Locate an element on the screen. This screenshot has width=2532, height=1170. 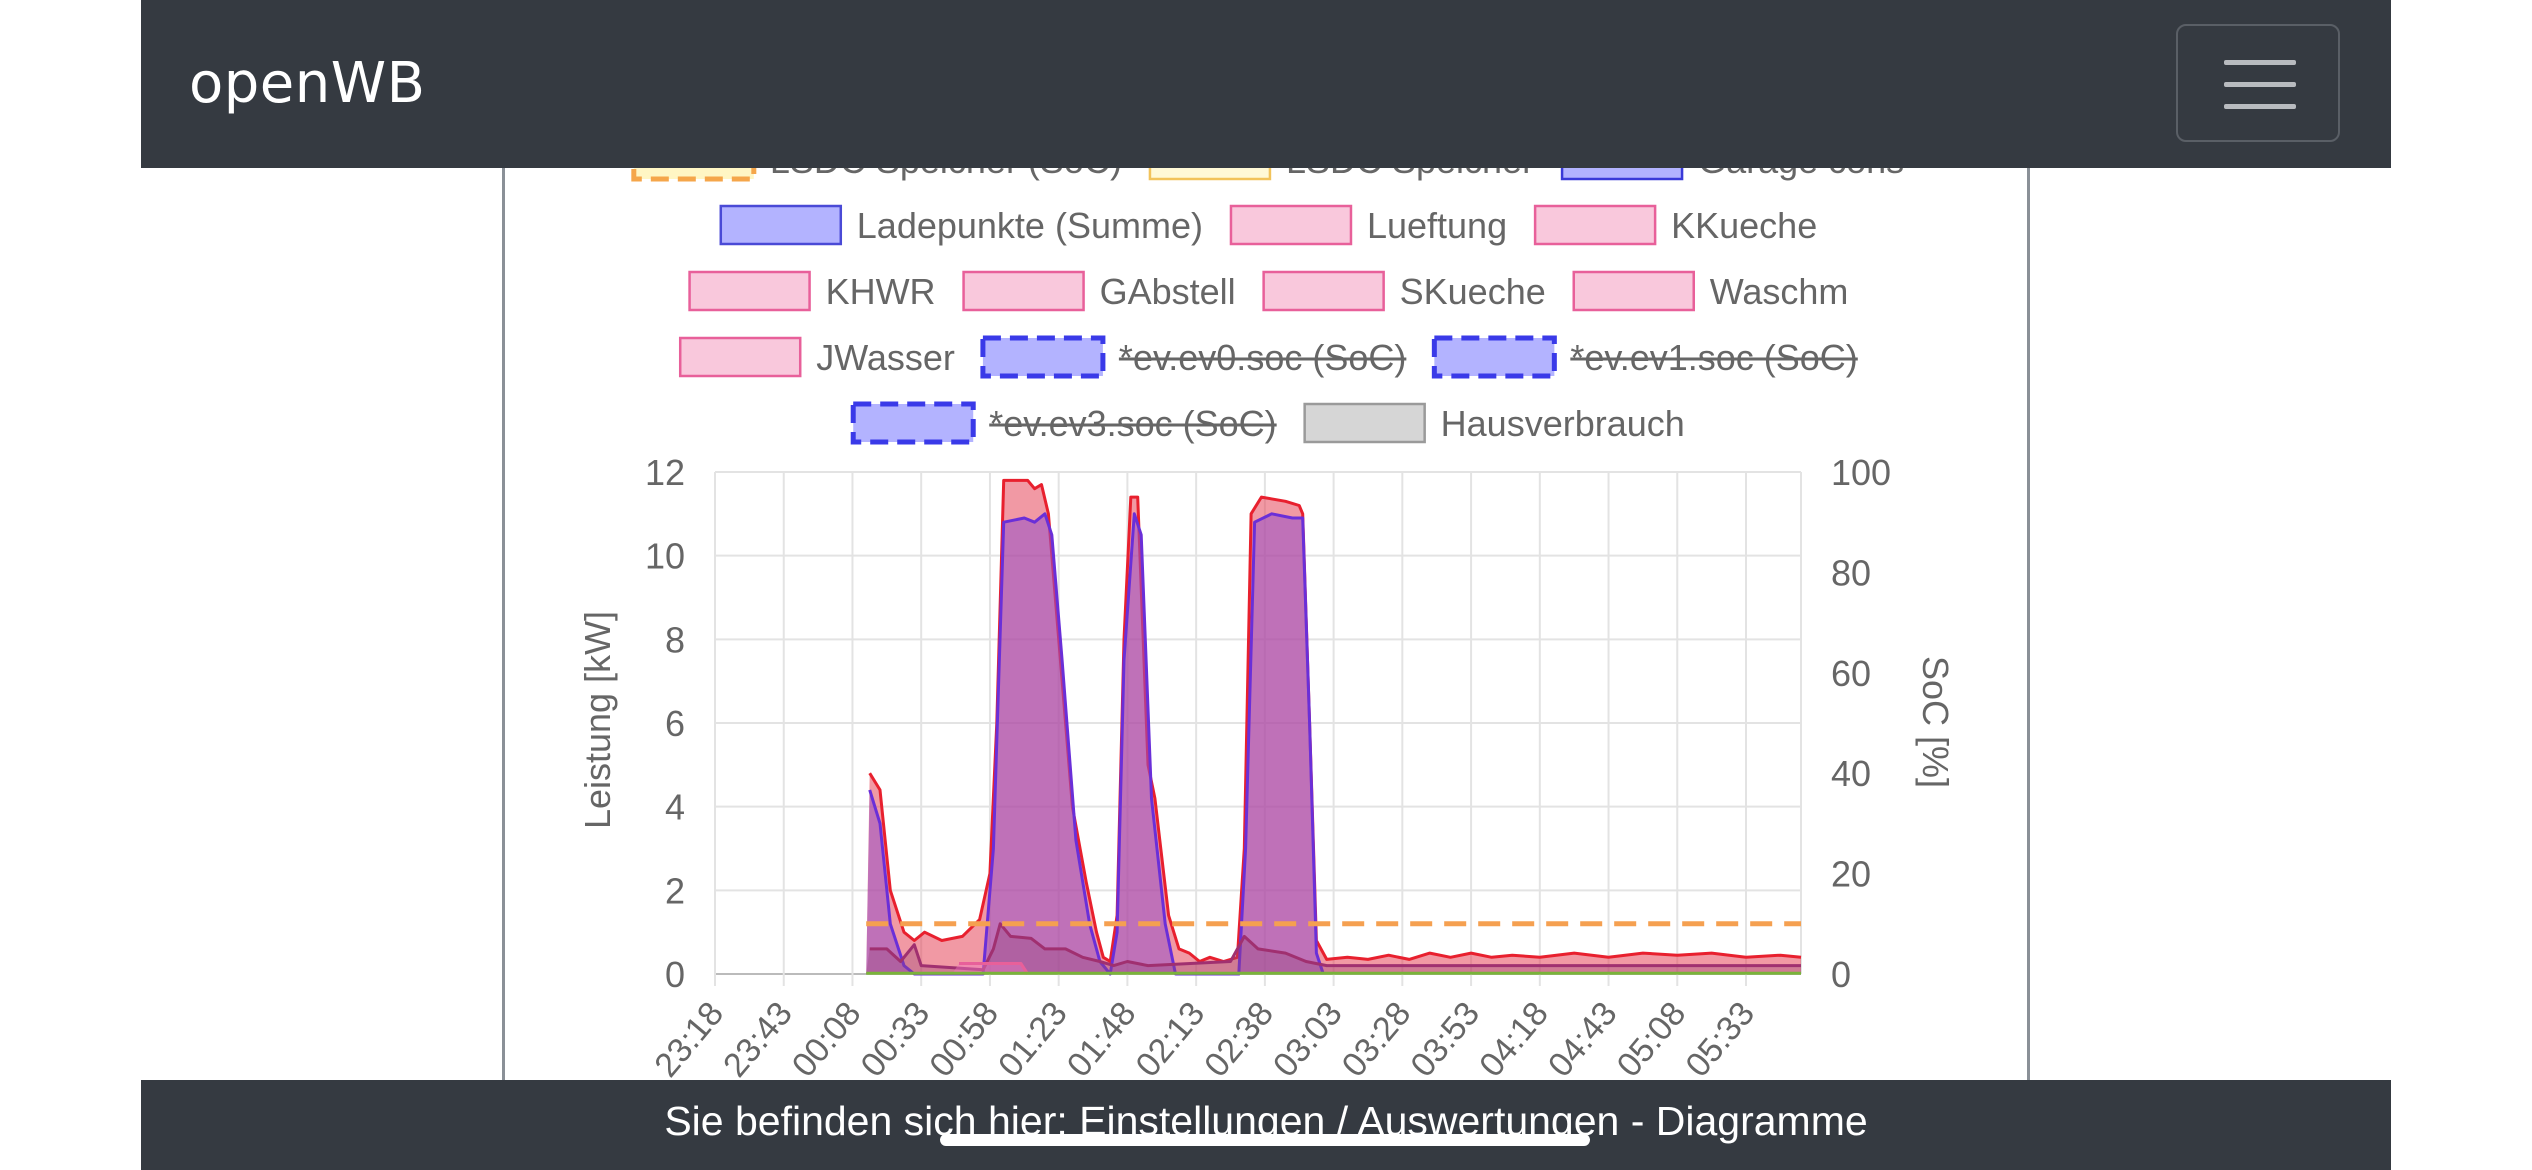
legend-item: Hausverbrauch is located at coordinates (1494, 423).